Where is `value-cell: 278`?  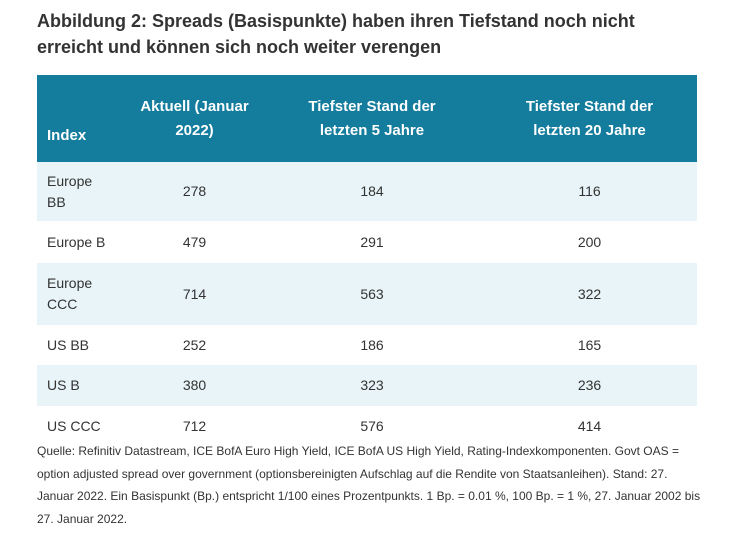
value-cell: 278 is located at coordinates (194, 191).